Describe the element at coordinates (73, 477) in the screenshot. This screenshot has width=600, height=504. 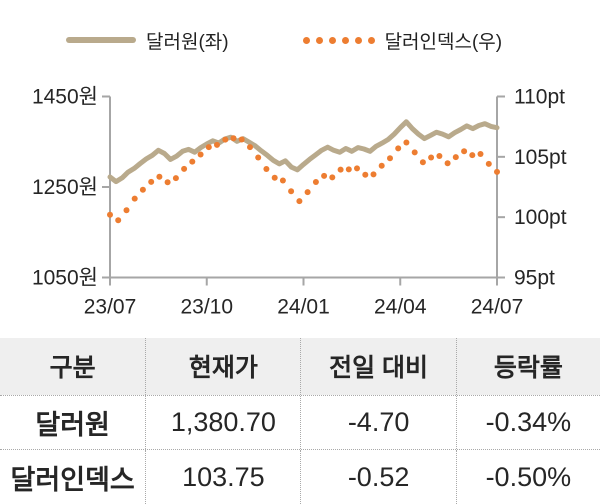
I see `row-label: 달러인덱스` at that location.